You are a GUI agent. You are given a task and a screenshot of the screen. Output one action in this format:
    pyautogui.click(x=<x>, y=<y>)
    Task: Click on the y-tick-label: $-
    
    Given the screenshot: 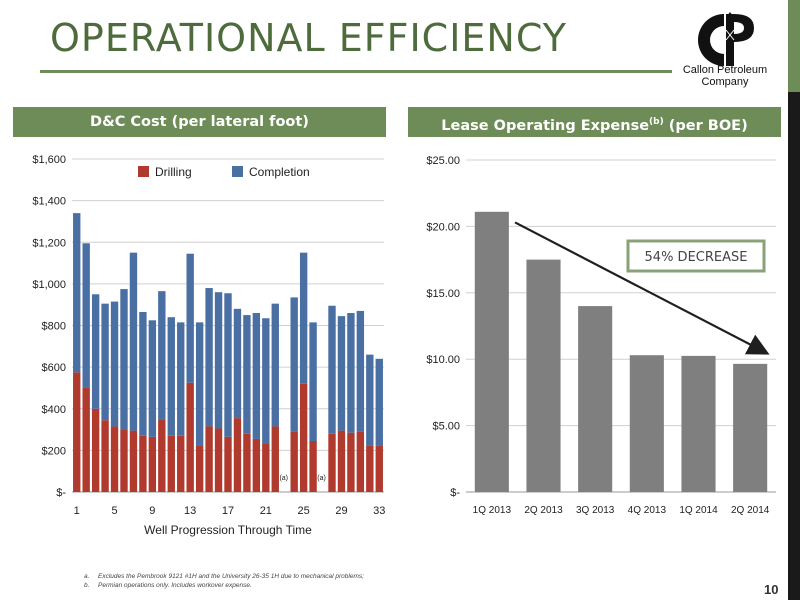 What is the action you would take?
    pyautogui.click(x=455, y=493)
    